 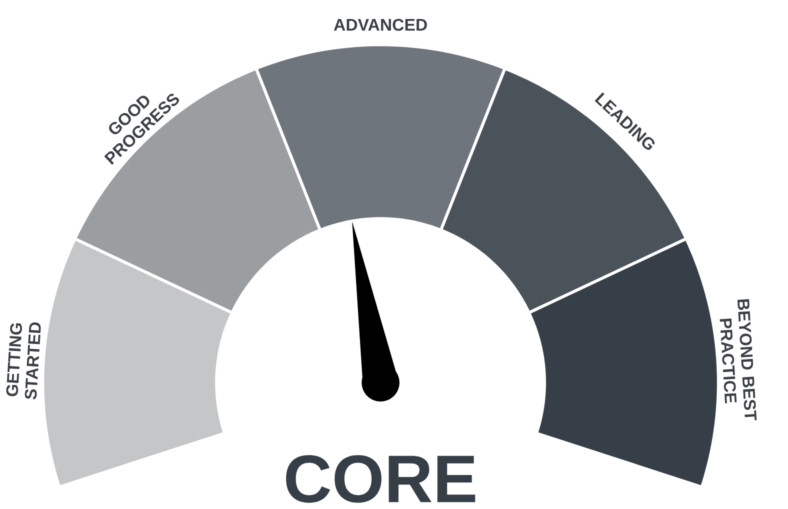 What do you see at coordinates (738, 359) in the screenshot?
I see `slice-label: BEYOND BEST PRACTICE` at bounding box center [738, 359].